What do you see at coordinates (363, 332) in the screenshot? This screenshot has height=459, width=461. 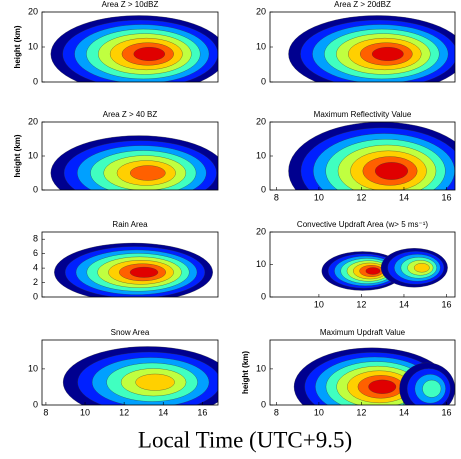 I see `panel-title: Maximum Updraft Value` at bounding box center [363, 332].